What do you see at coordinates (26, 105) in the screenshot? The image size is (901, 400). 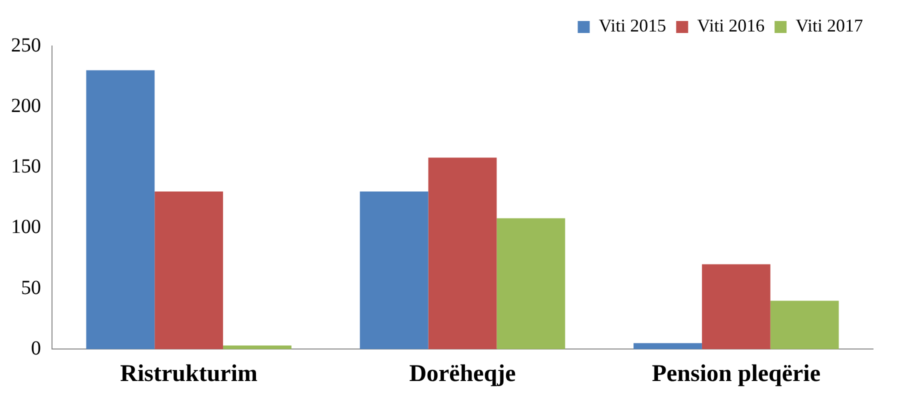 I see `y-tick-label: 200` at bounding box center [26, 105].